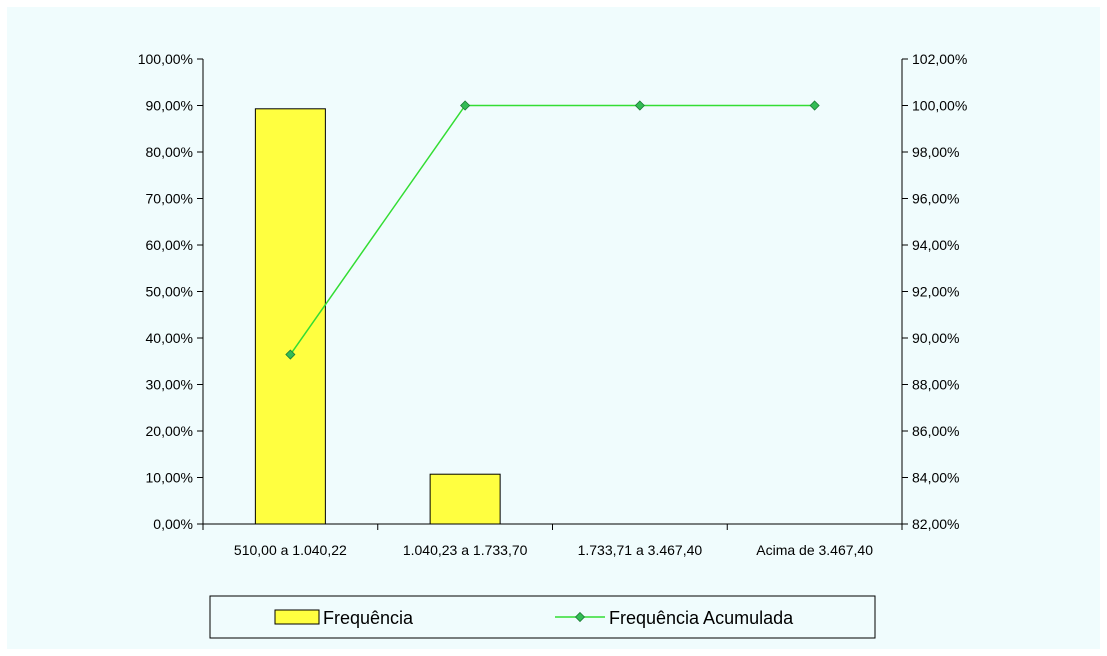 Image resolution: width=1107 pixels, height=656 pixels. I want to click on legend-label-frequencia: Frequência, so click(368, 618).